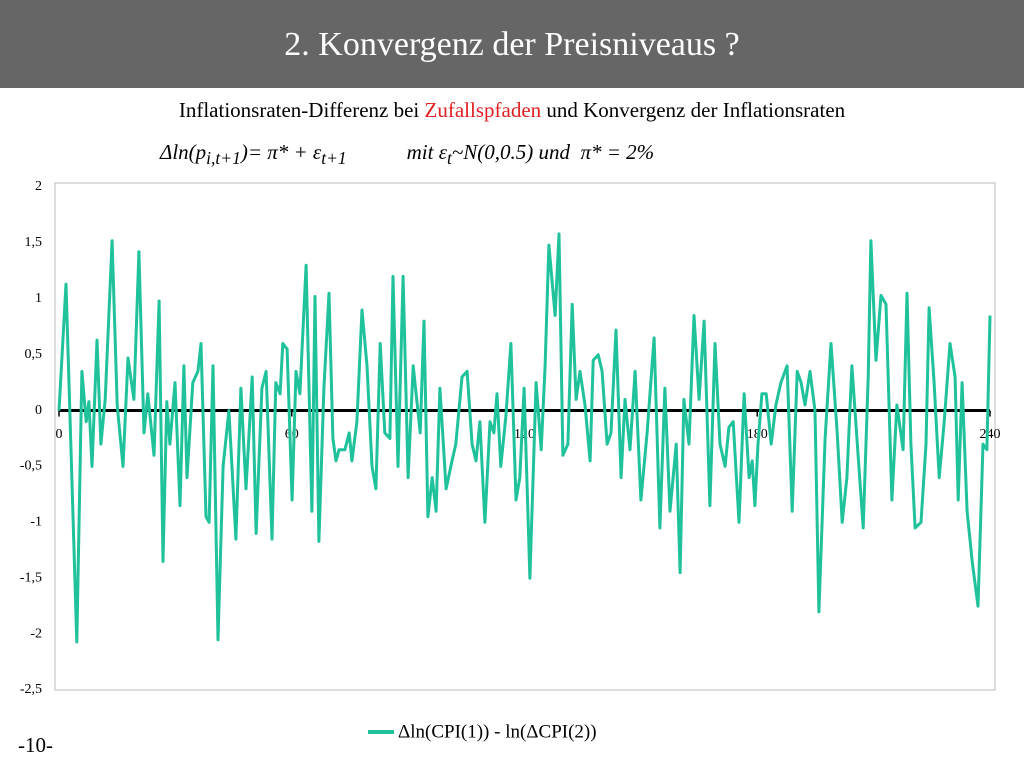  Describe the element at coordinates (31, 466) in the screenshot. I see `y-tick-label: -0,5` at that location.